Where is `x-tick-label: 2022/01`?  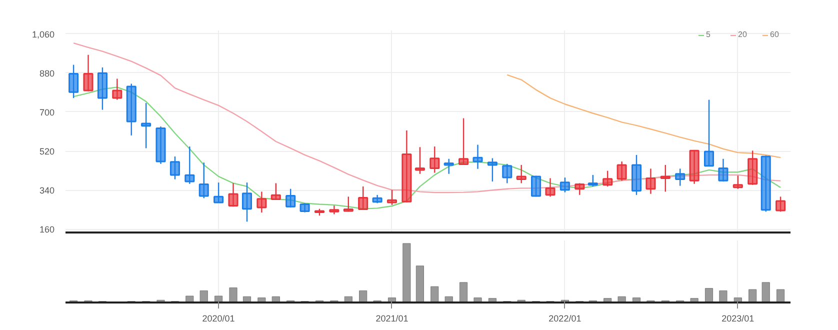
x-tick-label: 2022/01 is located at coordinates (565, 319).